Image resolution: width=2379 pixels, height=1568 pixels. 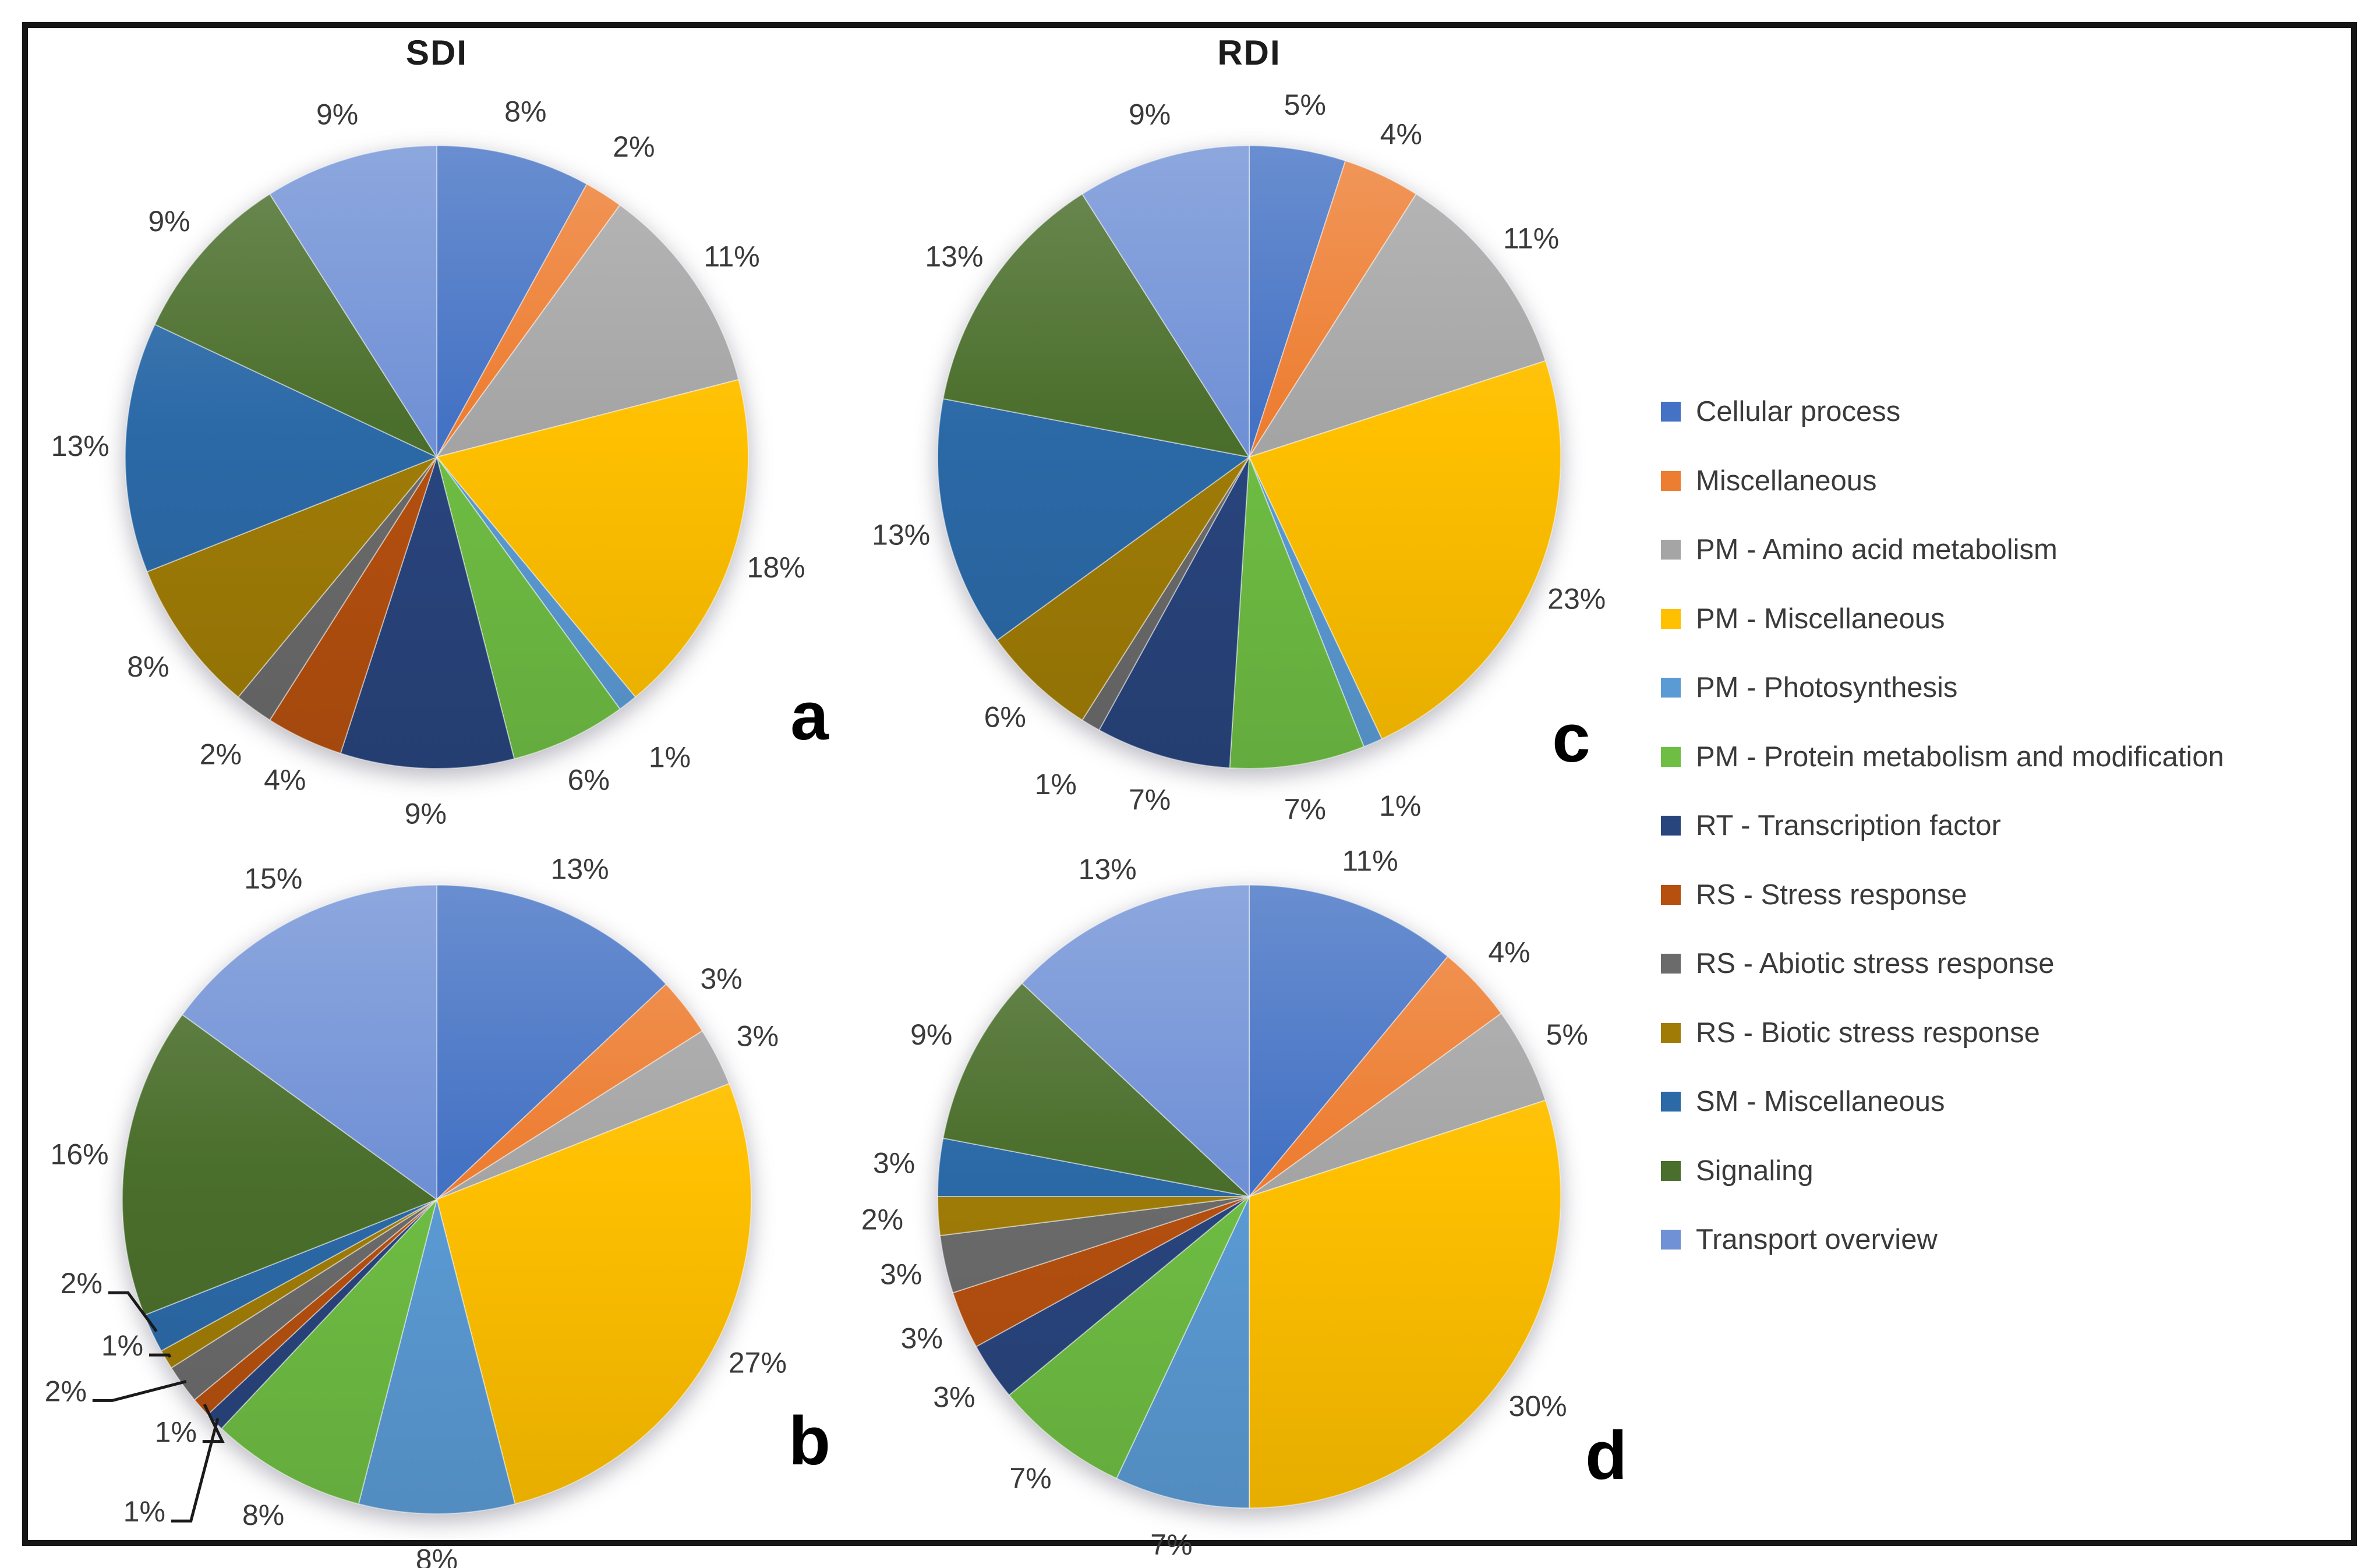 What do you see at coordinates (1848, 826) in the screenshot?
I see `legend-label: RT - Transcription factor` at bounding box center [1848, 826].